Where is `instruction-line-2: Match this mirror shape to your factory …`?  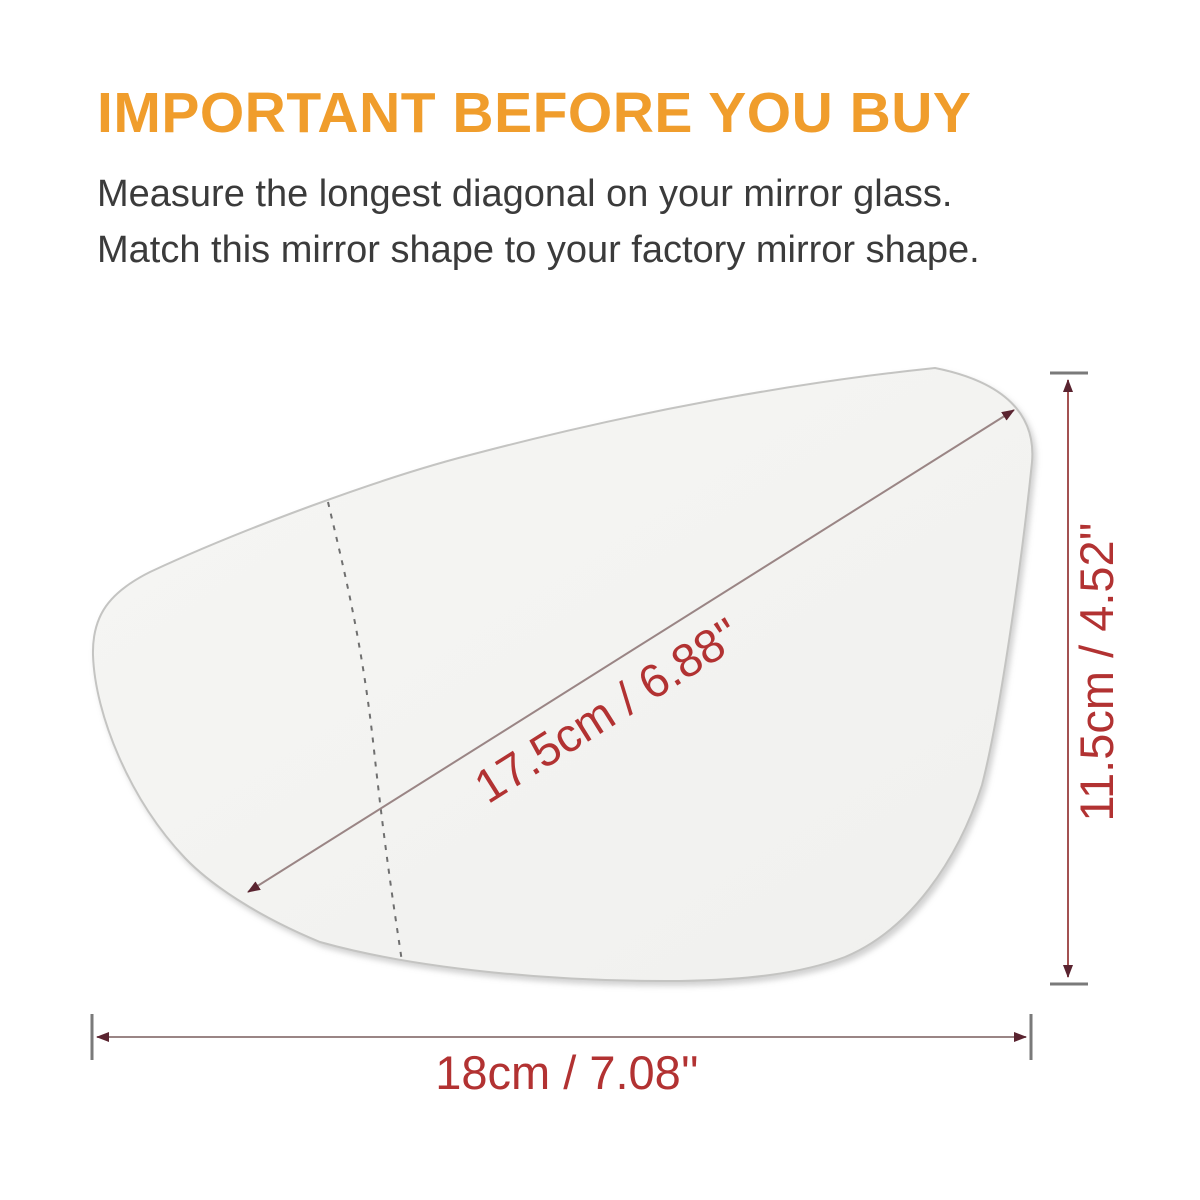
instruction-line-2: Match this mirror shape to your factory … is located at coordinates (538, 249).